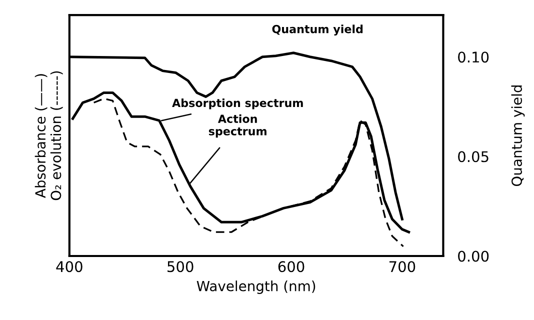 This screenshot has height=320, width=534. Describe the element at coordinates (69, 266) in the screenshot. I see `x-tick-label: 400` at that location.